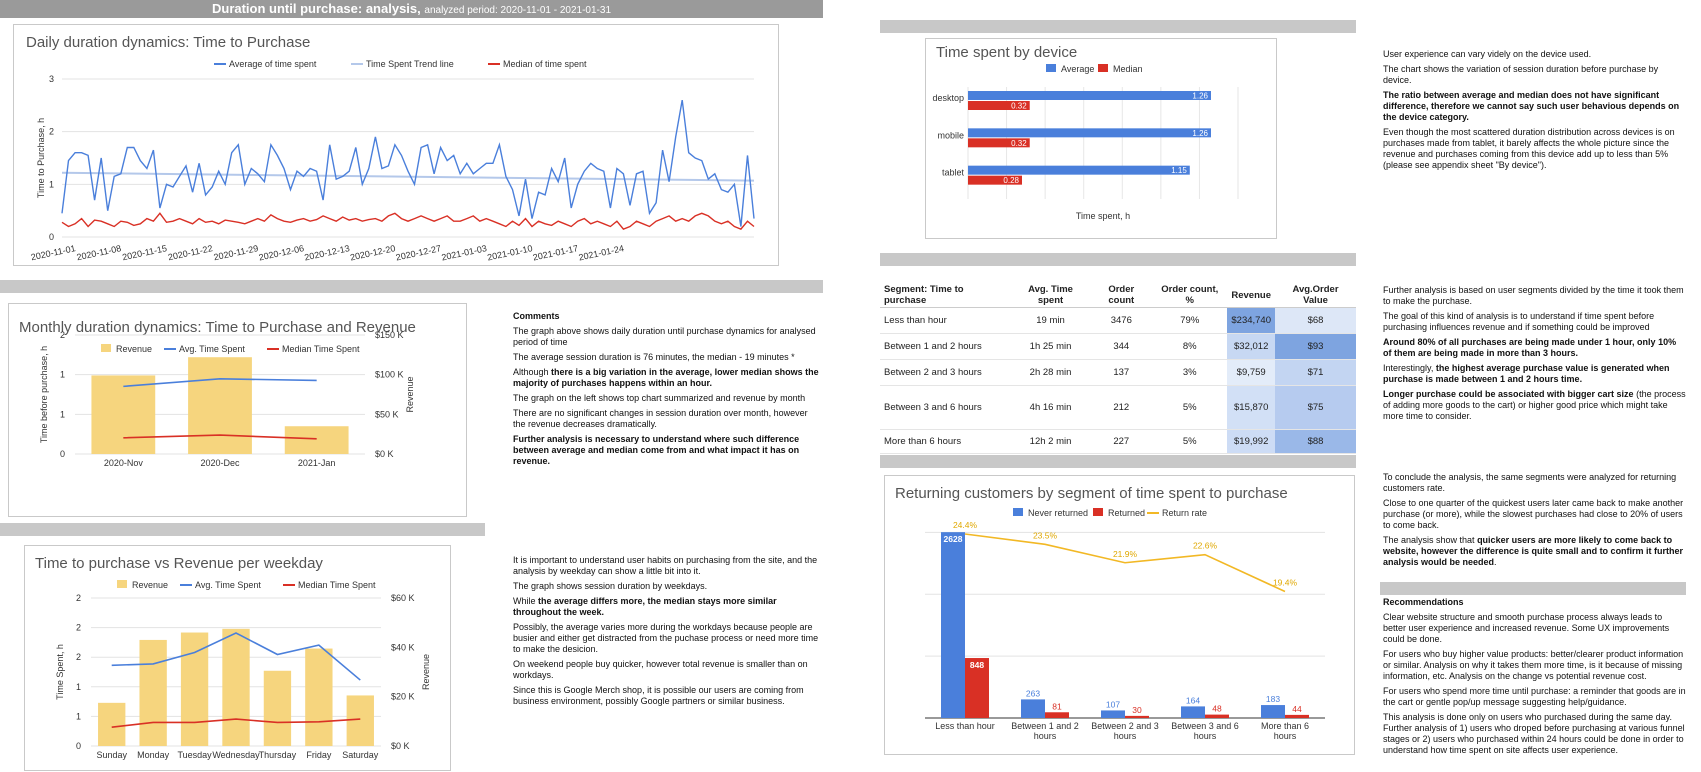 This screenshot has height=772, width=1701. Describe the element at coordinates (1251, 295) in the screenshot. I see `column-header: Revenue` at that location.